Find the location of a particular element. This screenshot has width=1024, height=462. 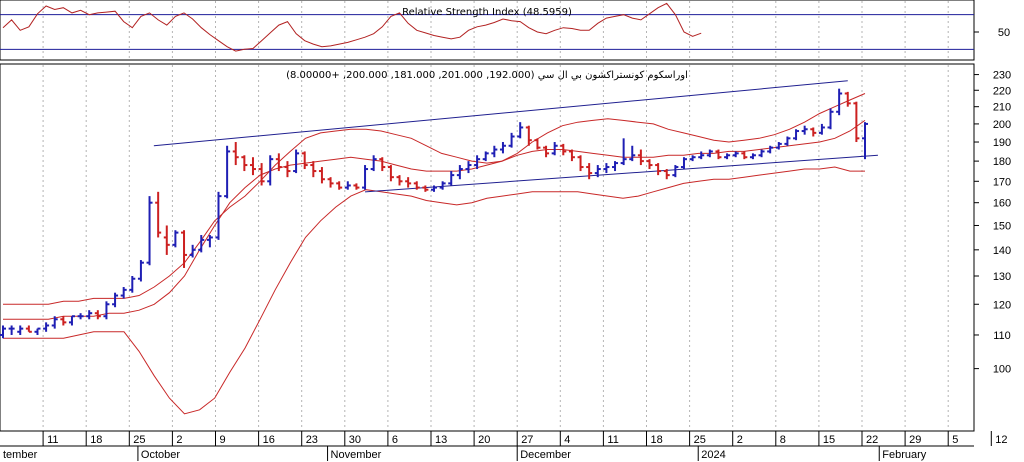

price-y-tick-label: 220 is located at coordinates (1002, 91).